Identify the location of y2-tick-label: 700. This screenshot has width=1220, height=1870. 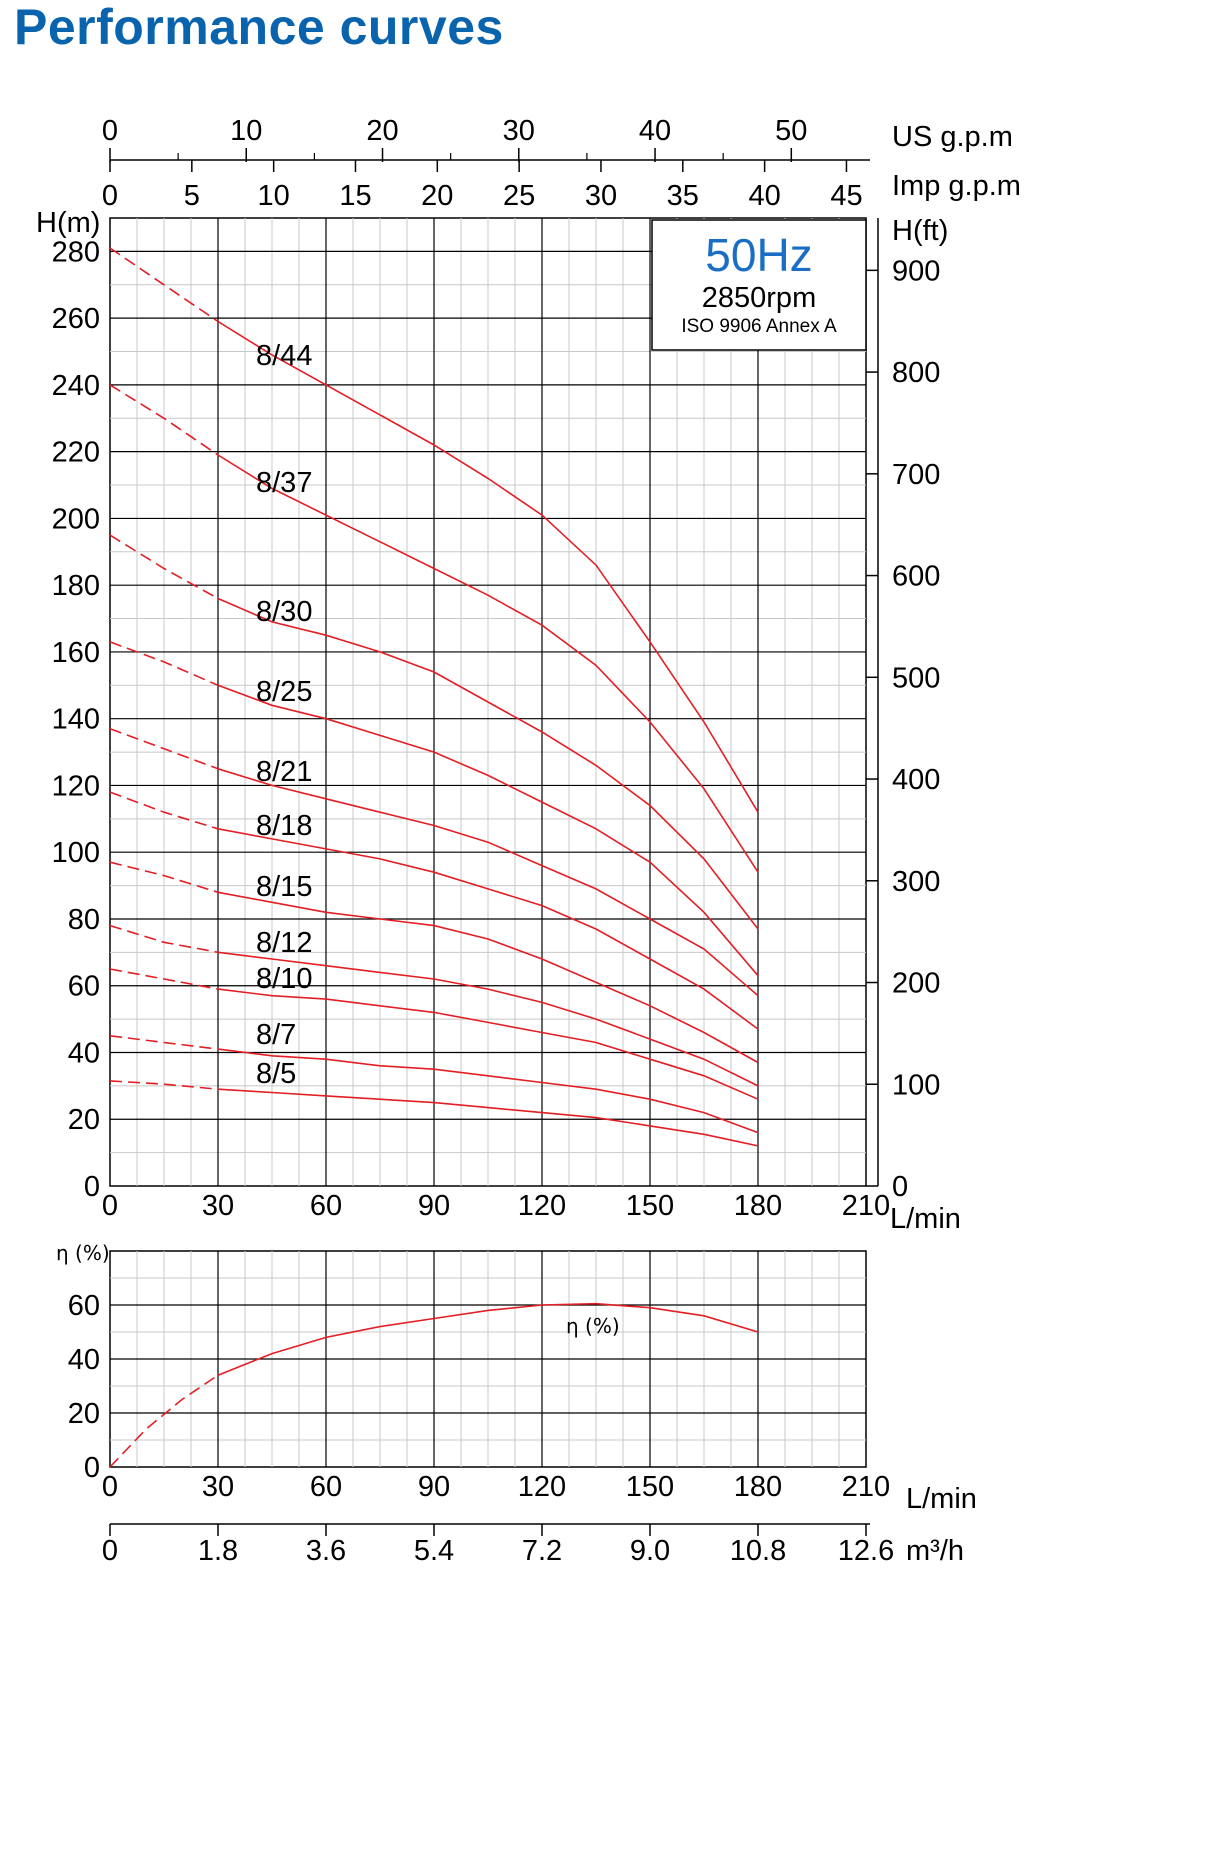
(916, 475).